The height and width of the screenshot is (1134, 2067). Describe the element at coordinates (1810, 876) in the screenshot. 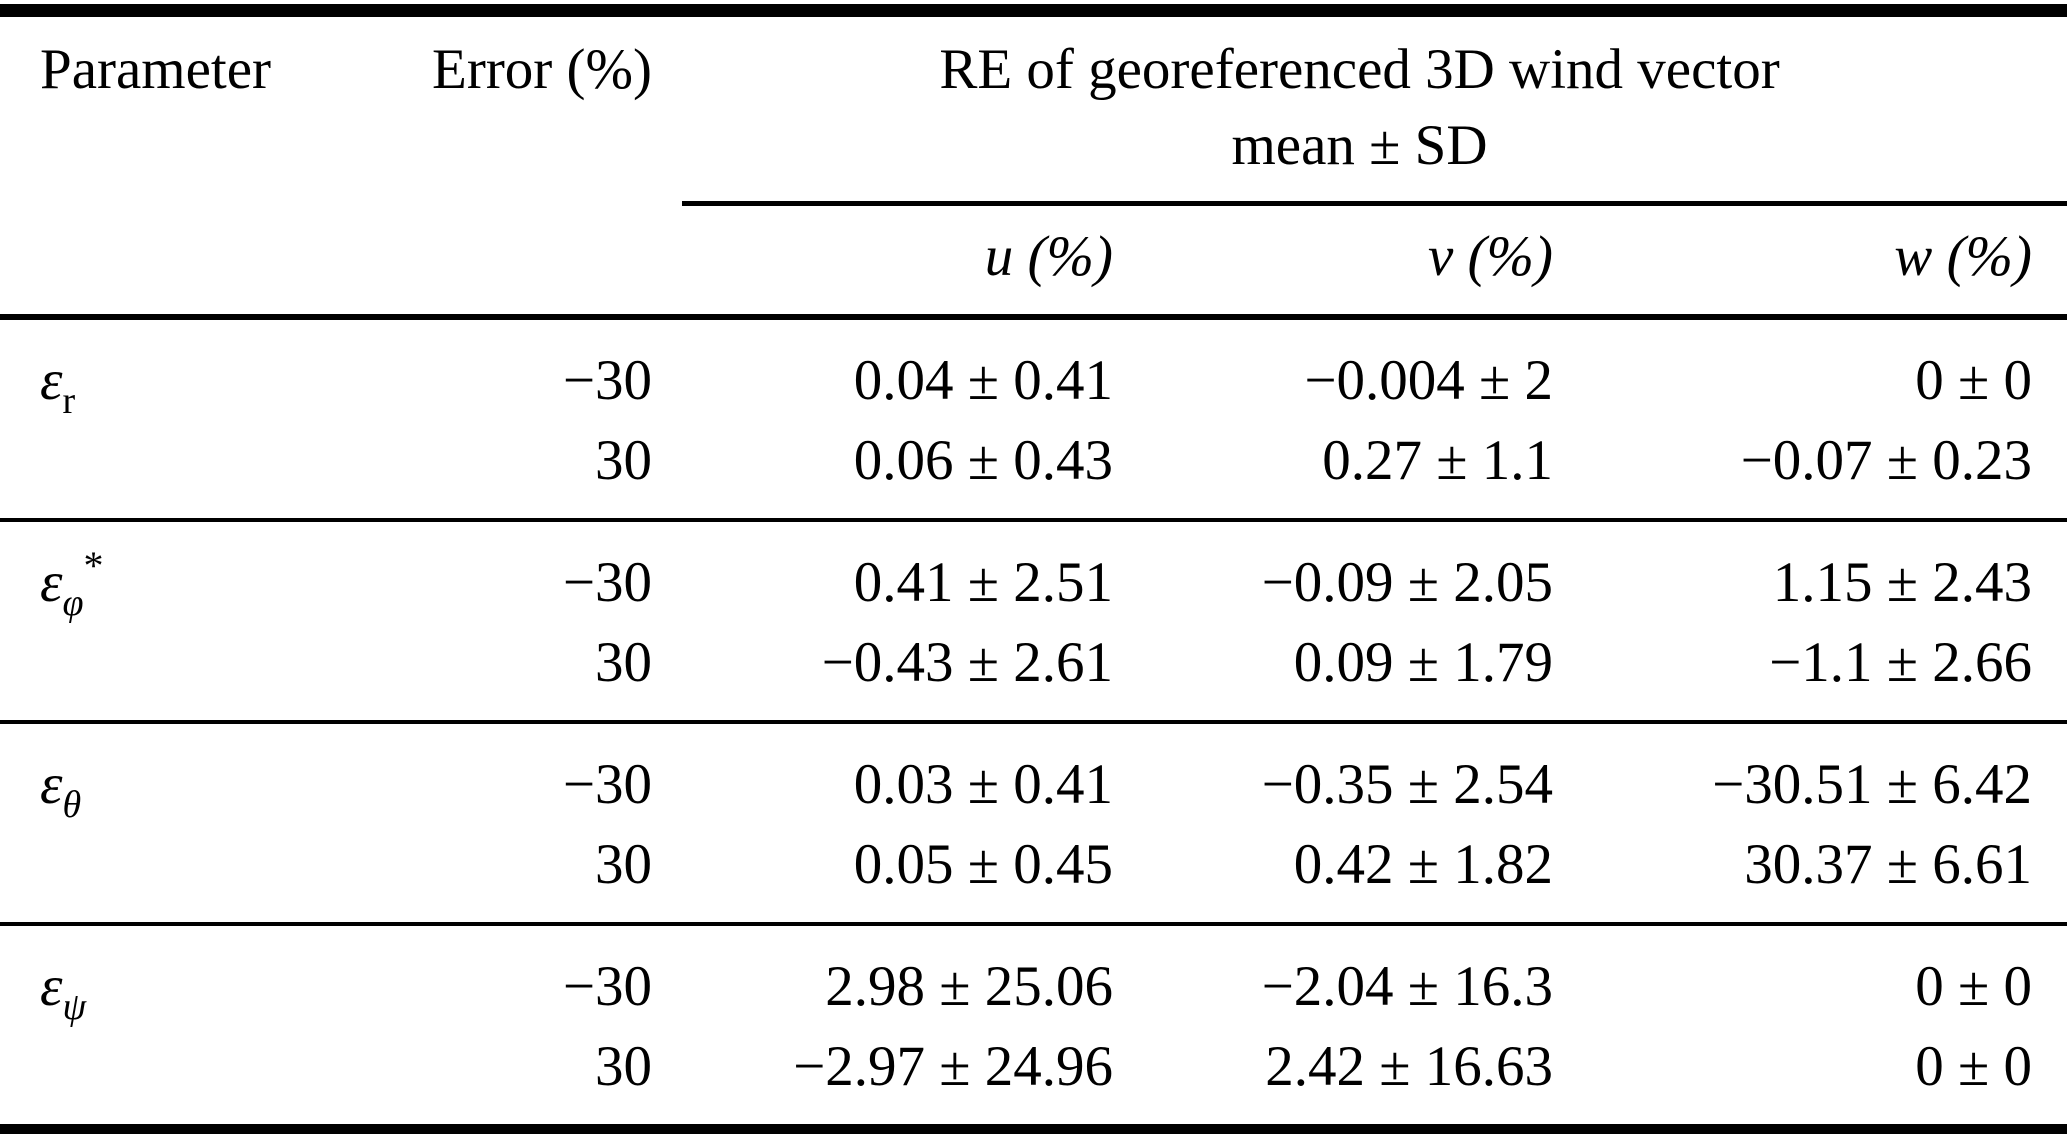

I see `w-cell: 30.37 ± 6.61` at that location.